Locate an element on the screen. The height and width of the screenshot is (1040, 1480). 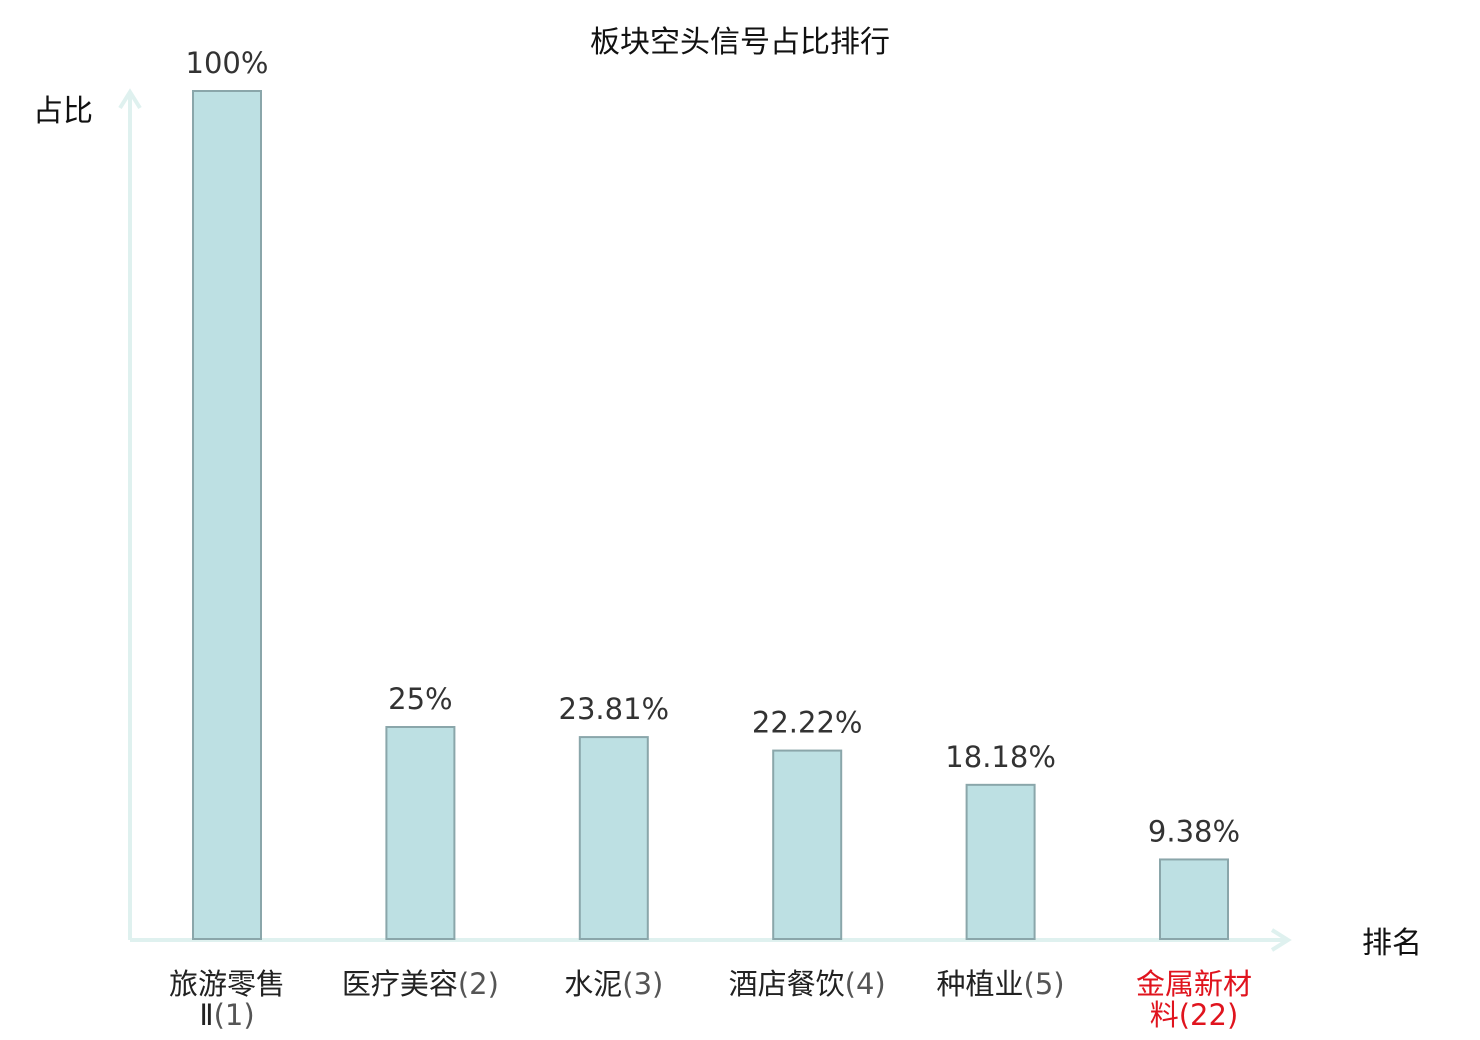
category-name-continued: Ⅱ is located at coordinates (206, 1015).